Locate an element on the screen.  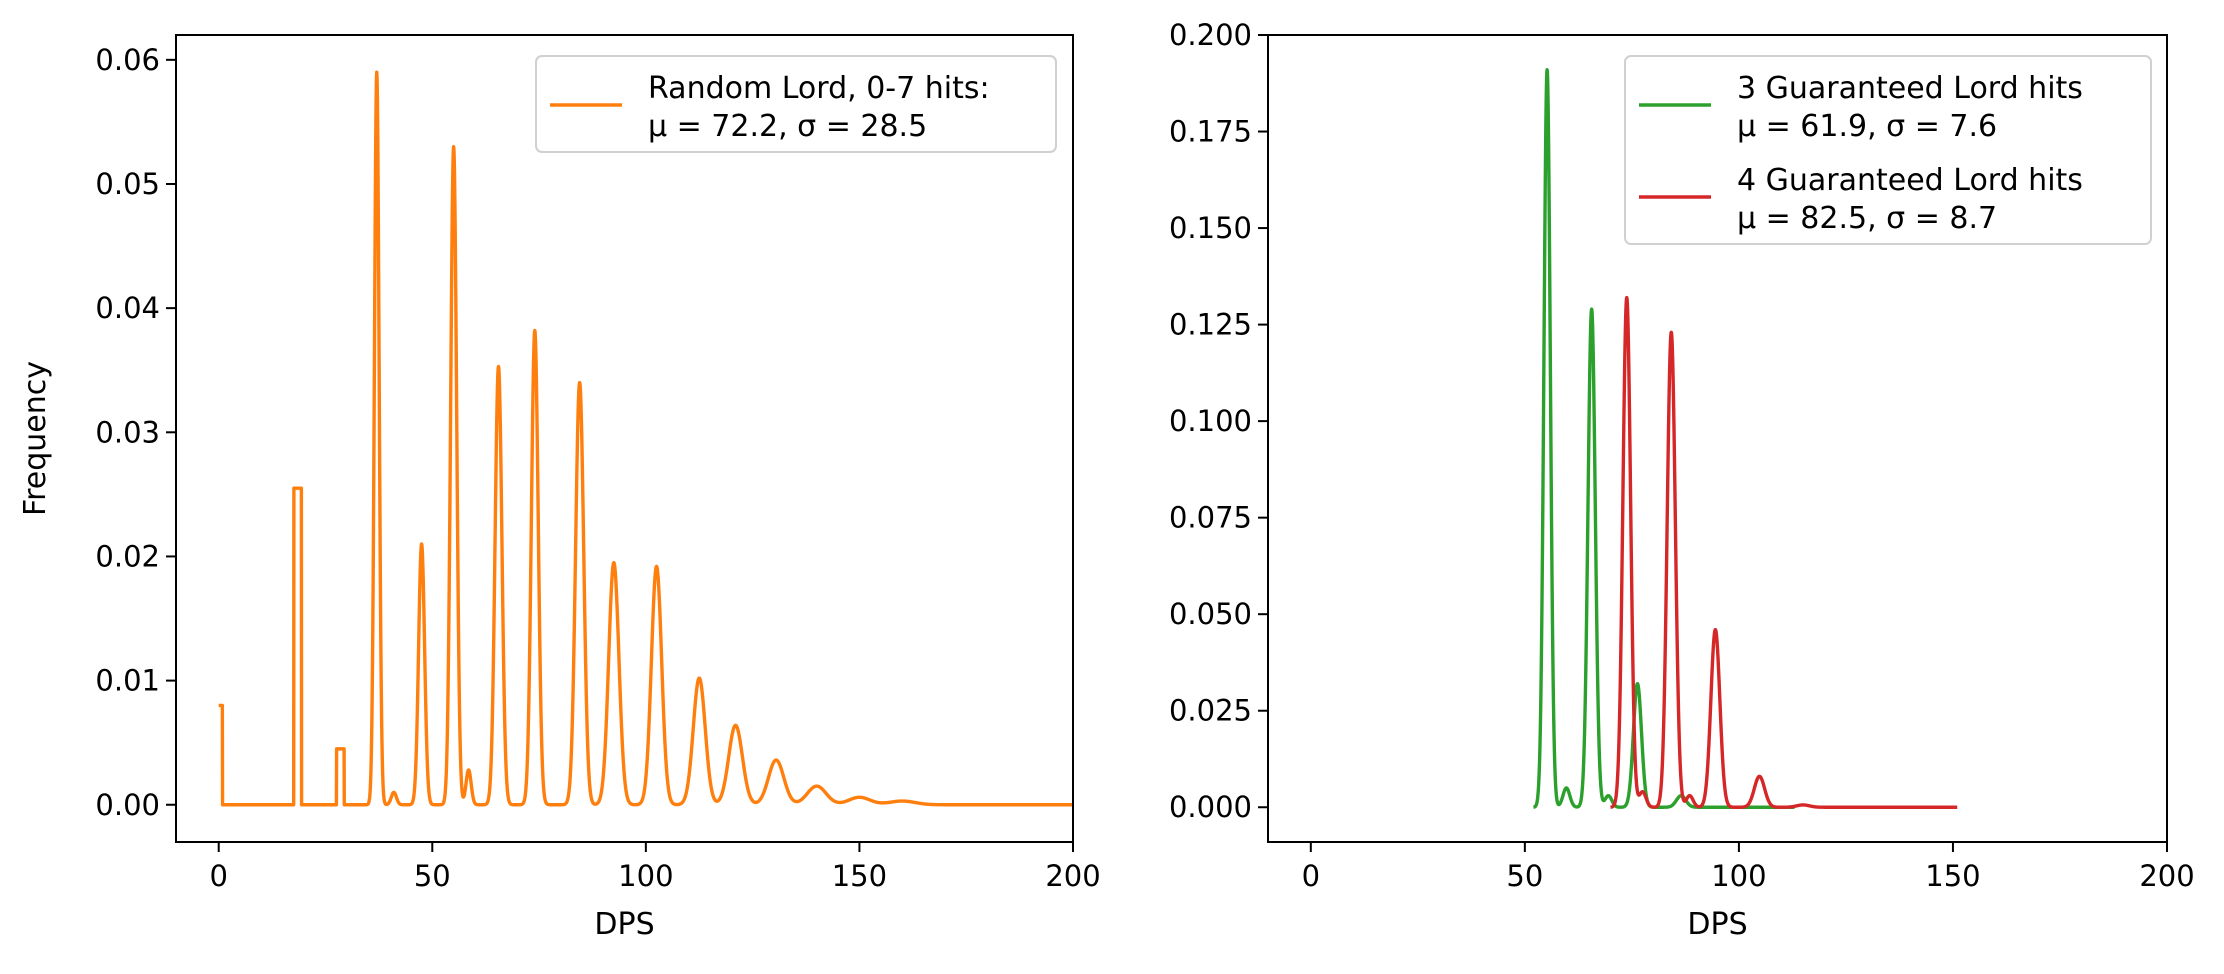
y-tick-label: 0.125 is located at coordinates (1210, 325).